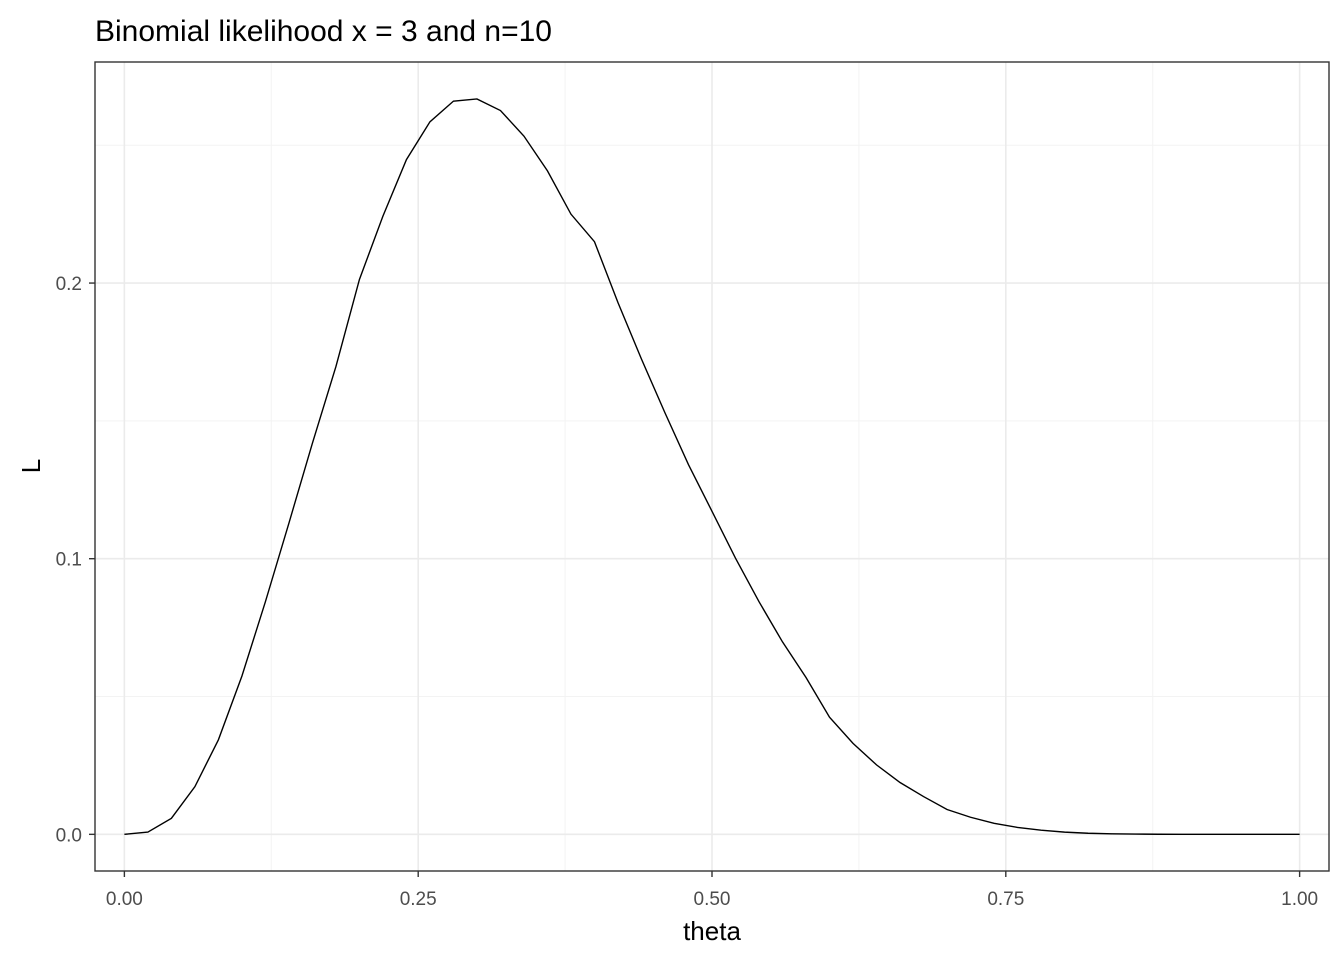 Image resolution: width=1344 pixels, height=960 pixels. Describe the element at coordinates (418, 899) in the screenshot. I see `x-tick-label: 0.25` at that location.